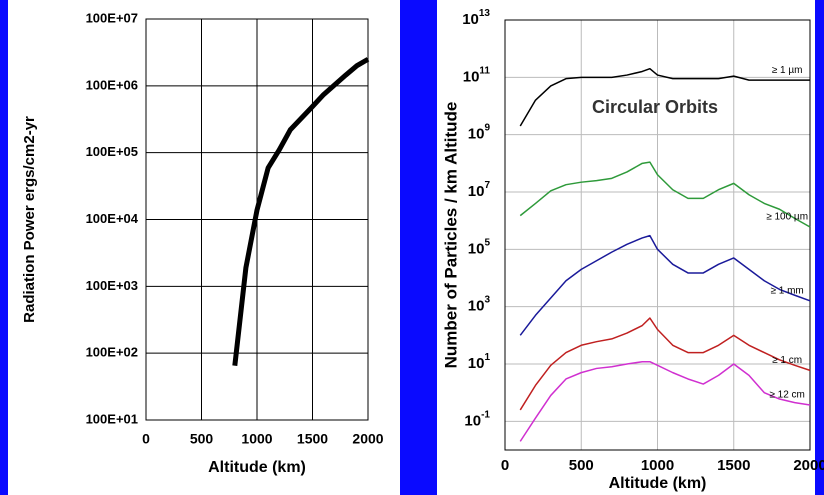  I want to click on y-tick-label: 10⁹, so click(479, 132).